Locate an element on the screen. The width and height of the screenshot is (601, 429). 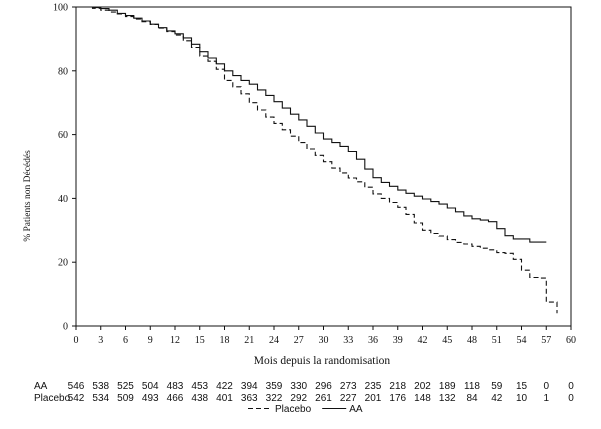
risk-cell: 15 is located at coordinates (522, 386).